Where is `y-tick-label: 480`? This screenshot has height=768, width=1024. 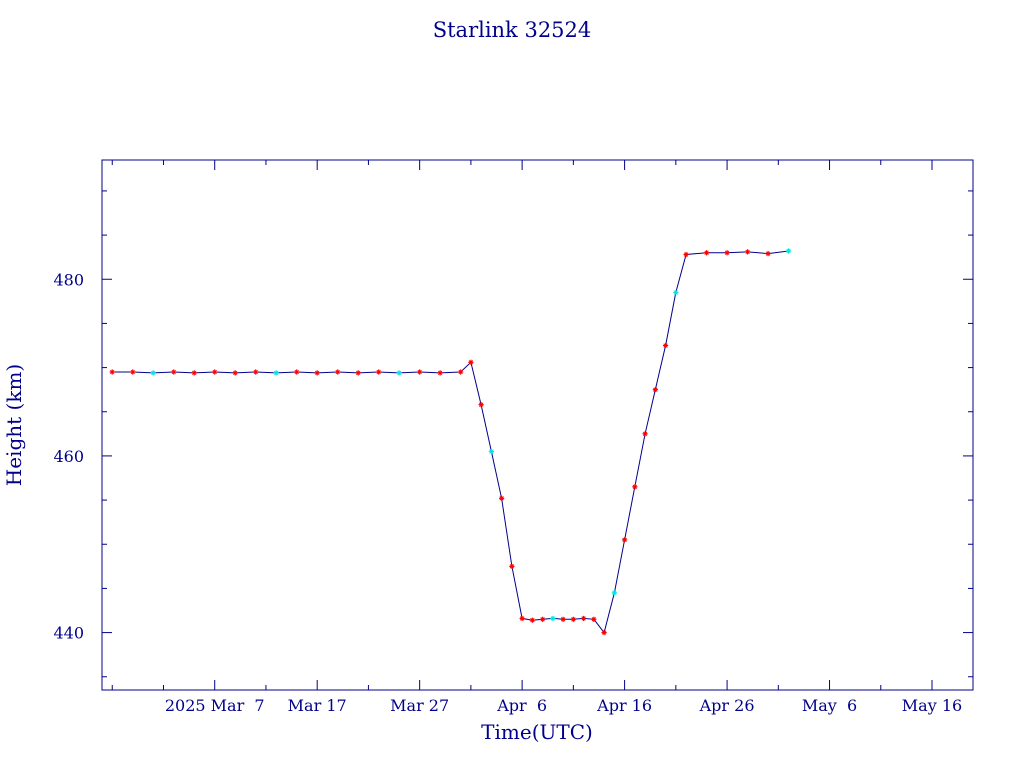
y-tick-label: 480 is located at coordinates (68, 279).